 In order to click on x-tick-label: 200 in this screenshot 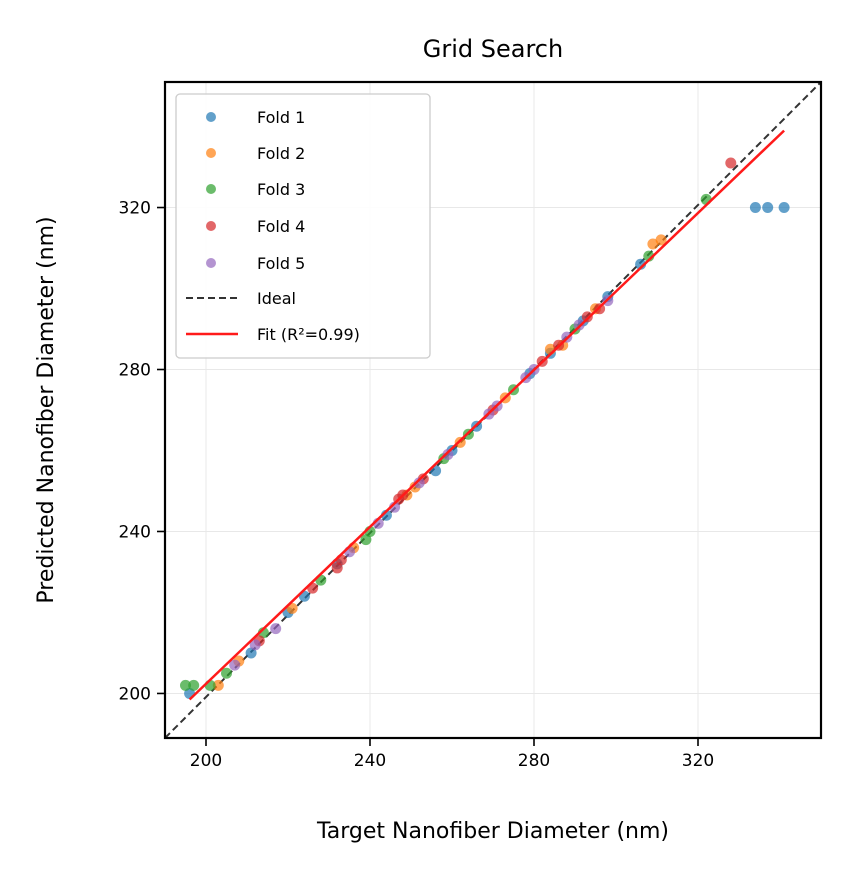, I will do `click(206, 761)`.